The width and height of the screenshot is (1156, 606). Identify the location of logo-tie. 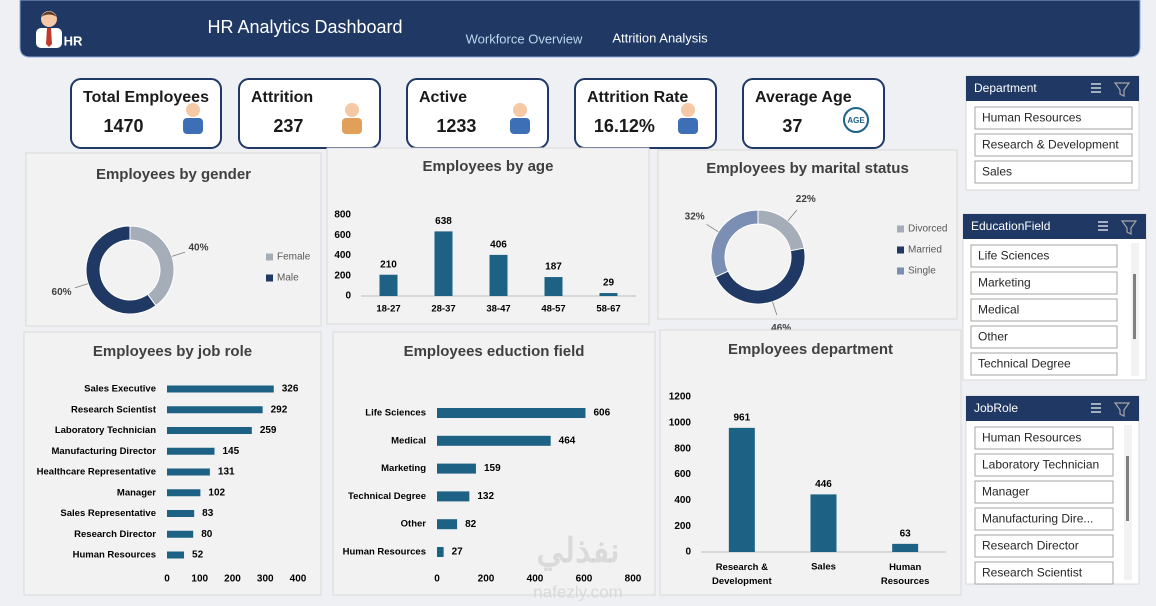
(49, 37).